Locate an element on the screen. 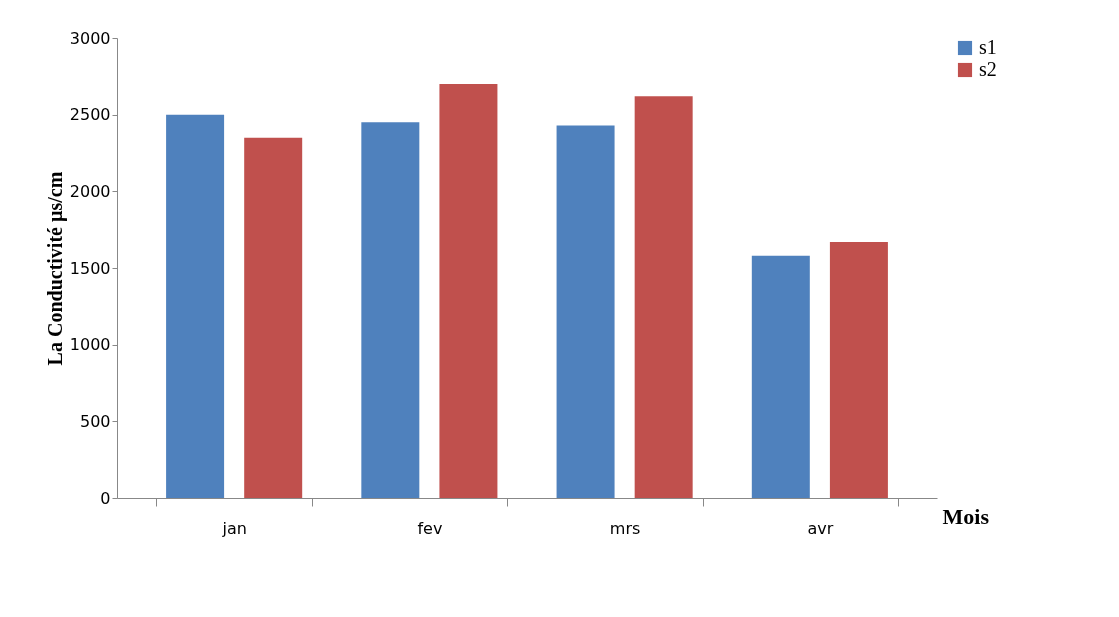 The width and height of the screenshot is (1119, 617). y-tick-label: 1500 is located at coordinates (90, 268).